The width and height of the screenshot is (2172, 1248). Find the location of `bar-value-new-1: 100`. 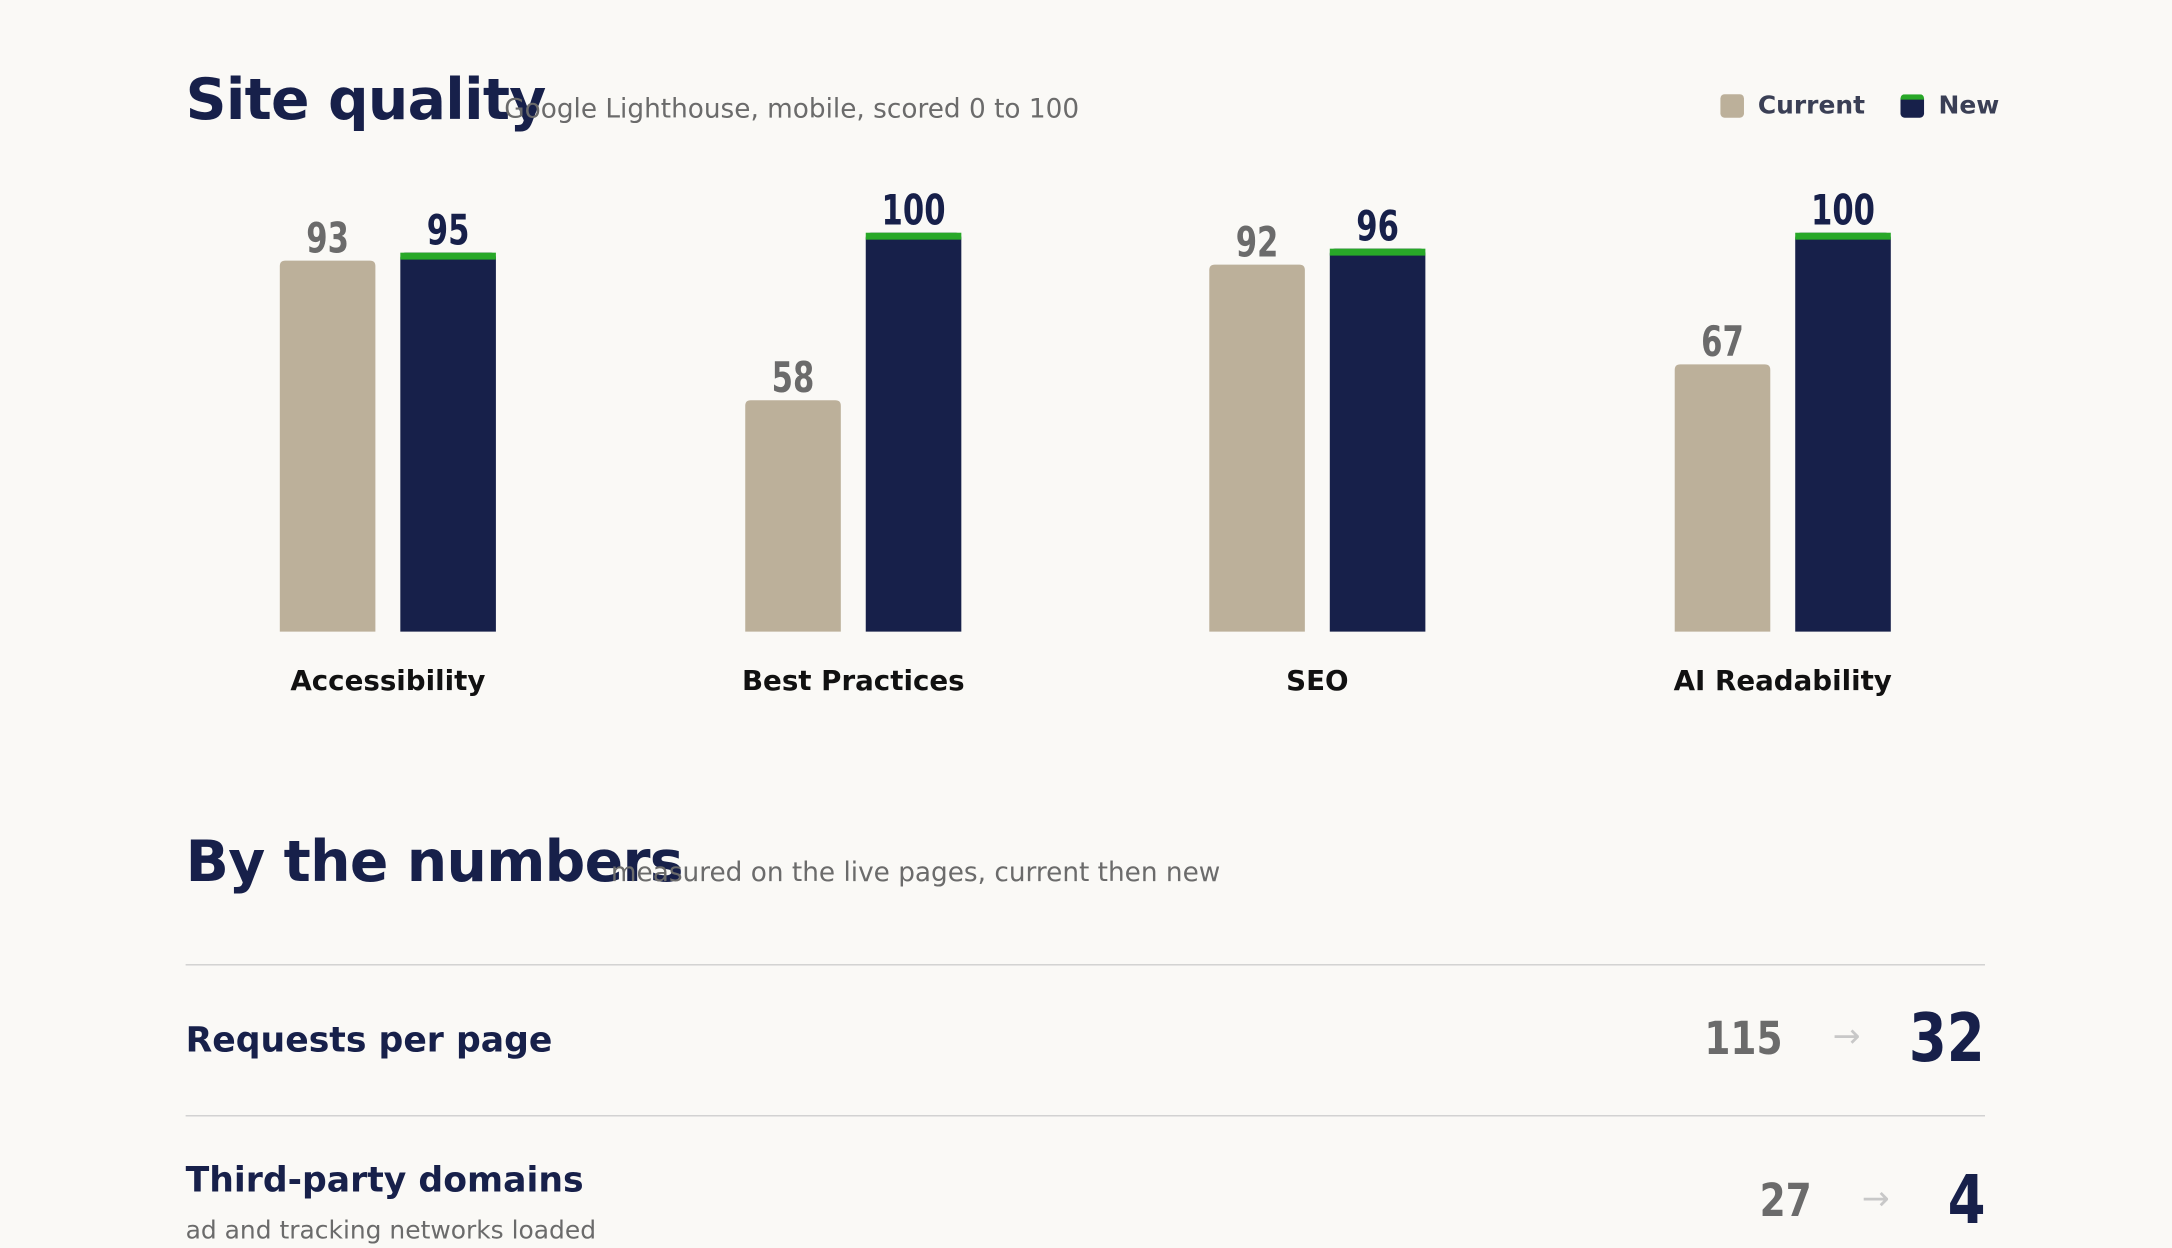

bar-value-new-1: 100 is located at coordinates (914, 210).